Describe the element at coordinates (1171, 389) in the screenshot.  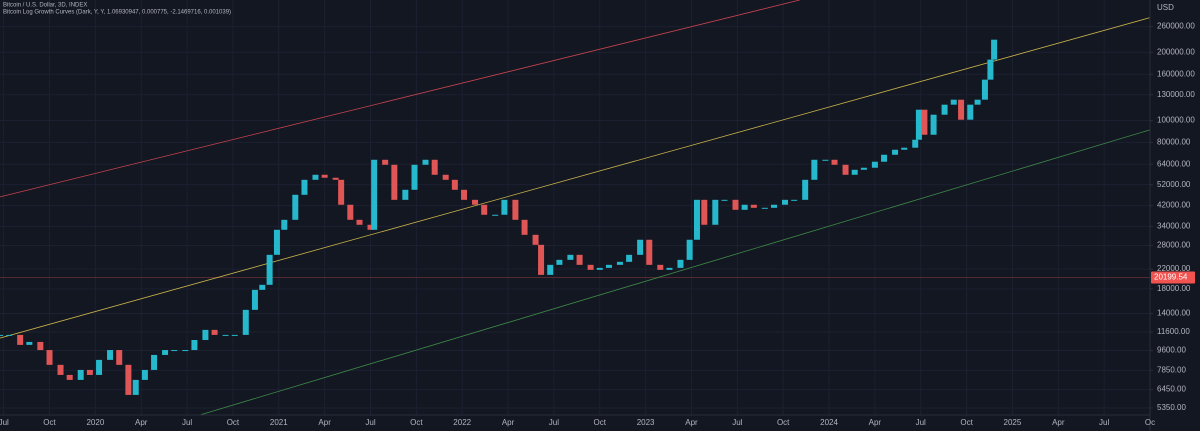
I see `y-tick-label: 6450.00` at that location.